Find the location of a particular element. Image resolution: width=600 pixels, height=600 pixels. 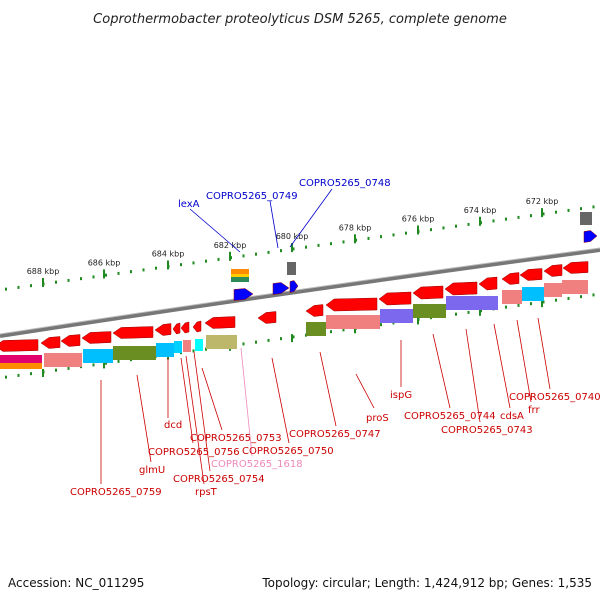

tick-label: 682 kbp is located at coordinates (230, 245).